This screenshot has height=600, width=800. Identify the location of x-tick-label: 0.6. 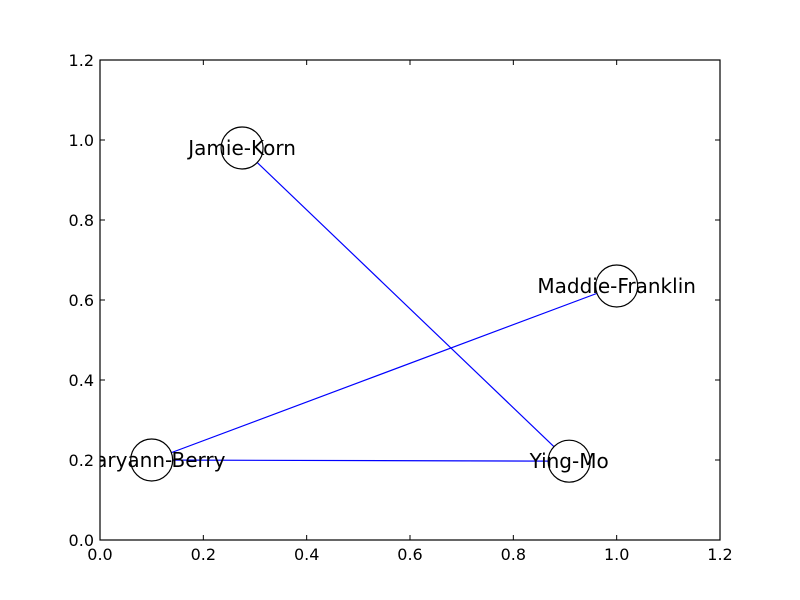
(409, 554).